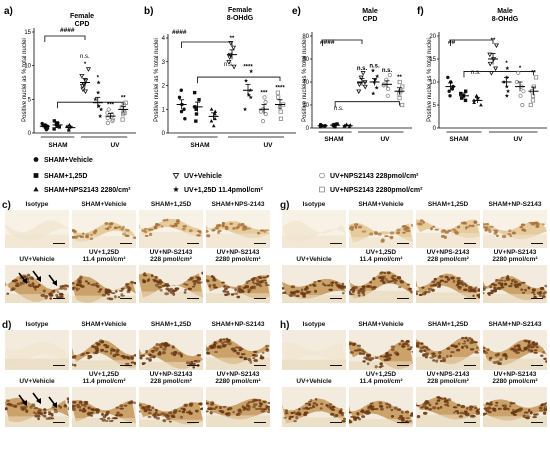  I want to click on sig-stars: n.s., so click(374, 67).